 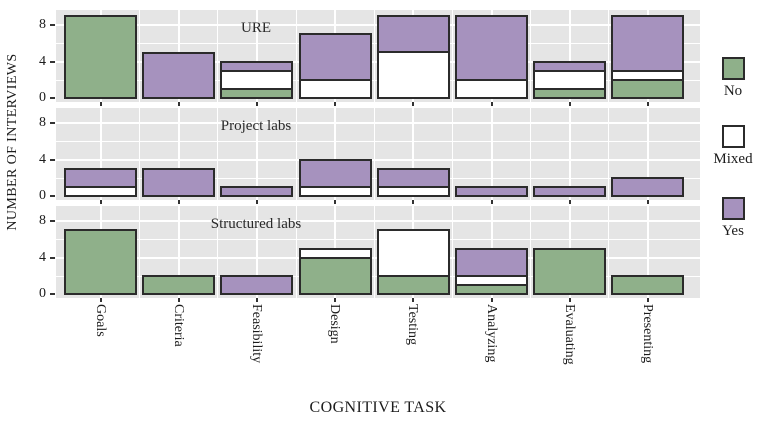 I want to click on bar-criteria: 3, so click(x=179, y=182).